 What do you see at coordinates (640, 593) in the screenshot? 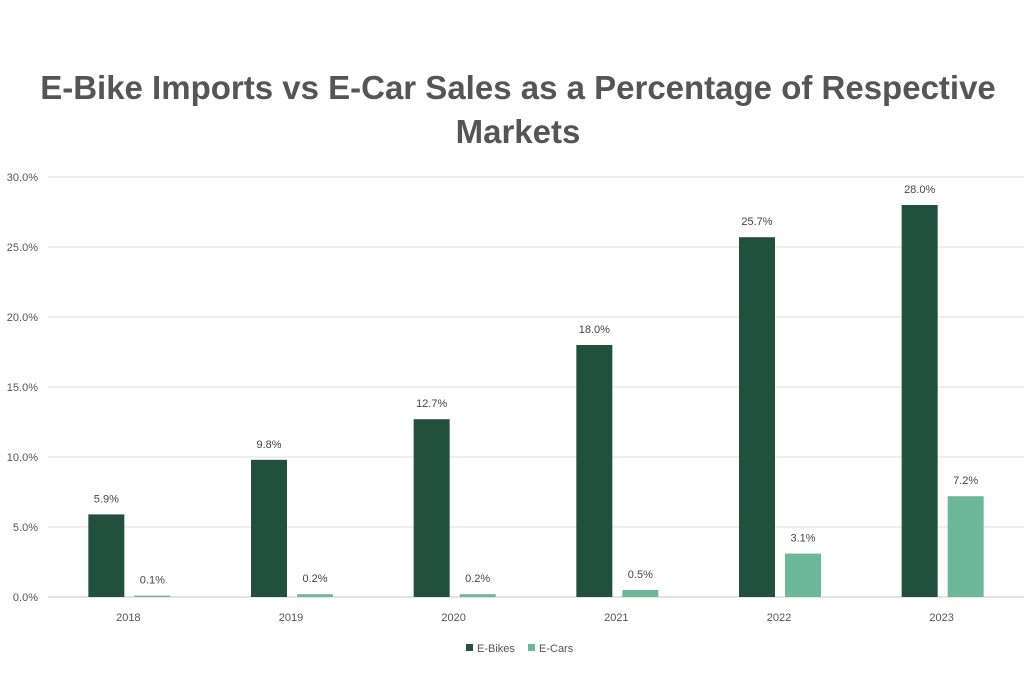
I see `bar-ecars-2021` at bounding box center [640, 593].